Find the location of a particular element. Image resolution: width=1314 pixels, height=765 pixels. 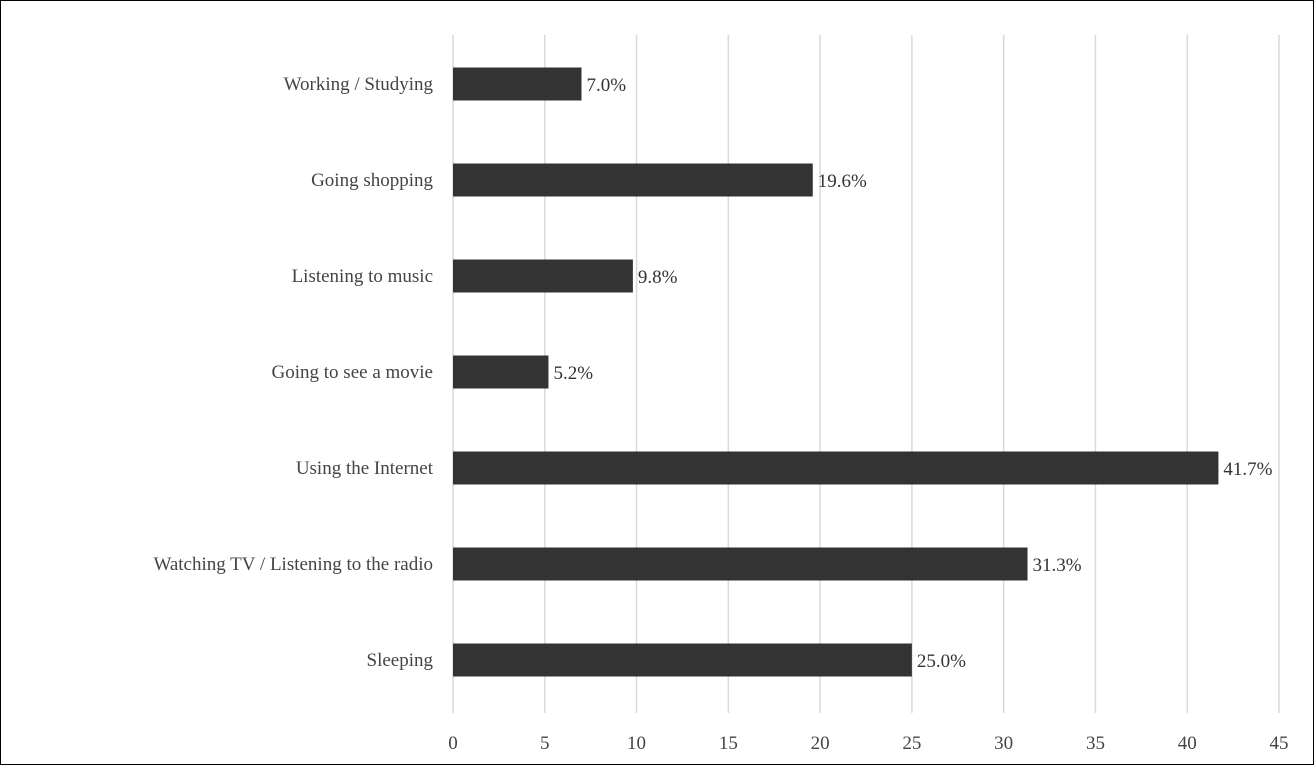

x-tick-label: 10 is located at coordinates (636, 743).